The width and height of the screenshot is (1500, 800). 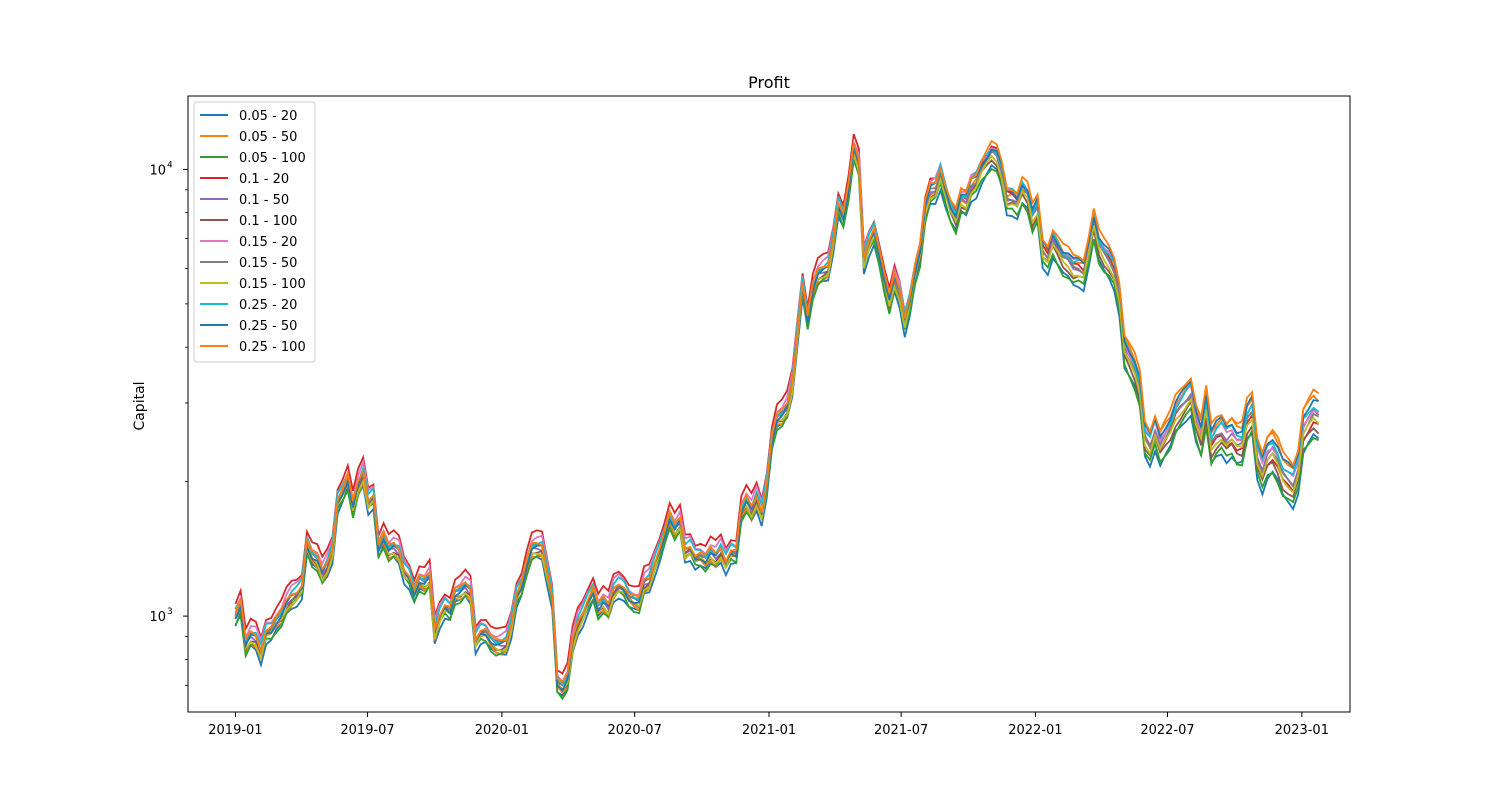 I want to click on legend-label: 0.25 - 100, so click(x=272, y=347).